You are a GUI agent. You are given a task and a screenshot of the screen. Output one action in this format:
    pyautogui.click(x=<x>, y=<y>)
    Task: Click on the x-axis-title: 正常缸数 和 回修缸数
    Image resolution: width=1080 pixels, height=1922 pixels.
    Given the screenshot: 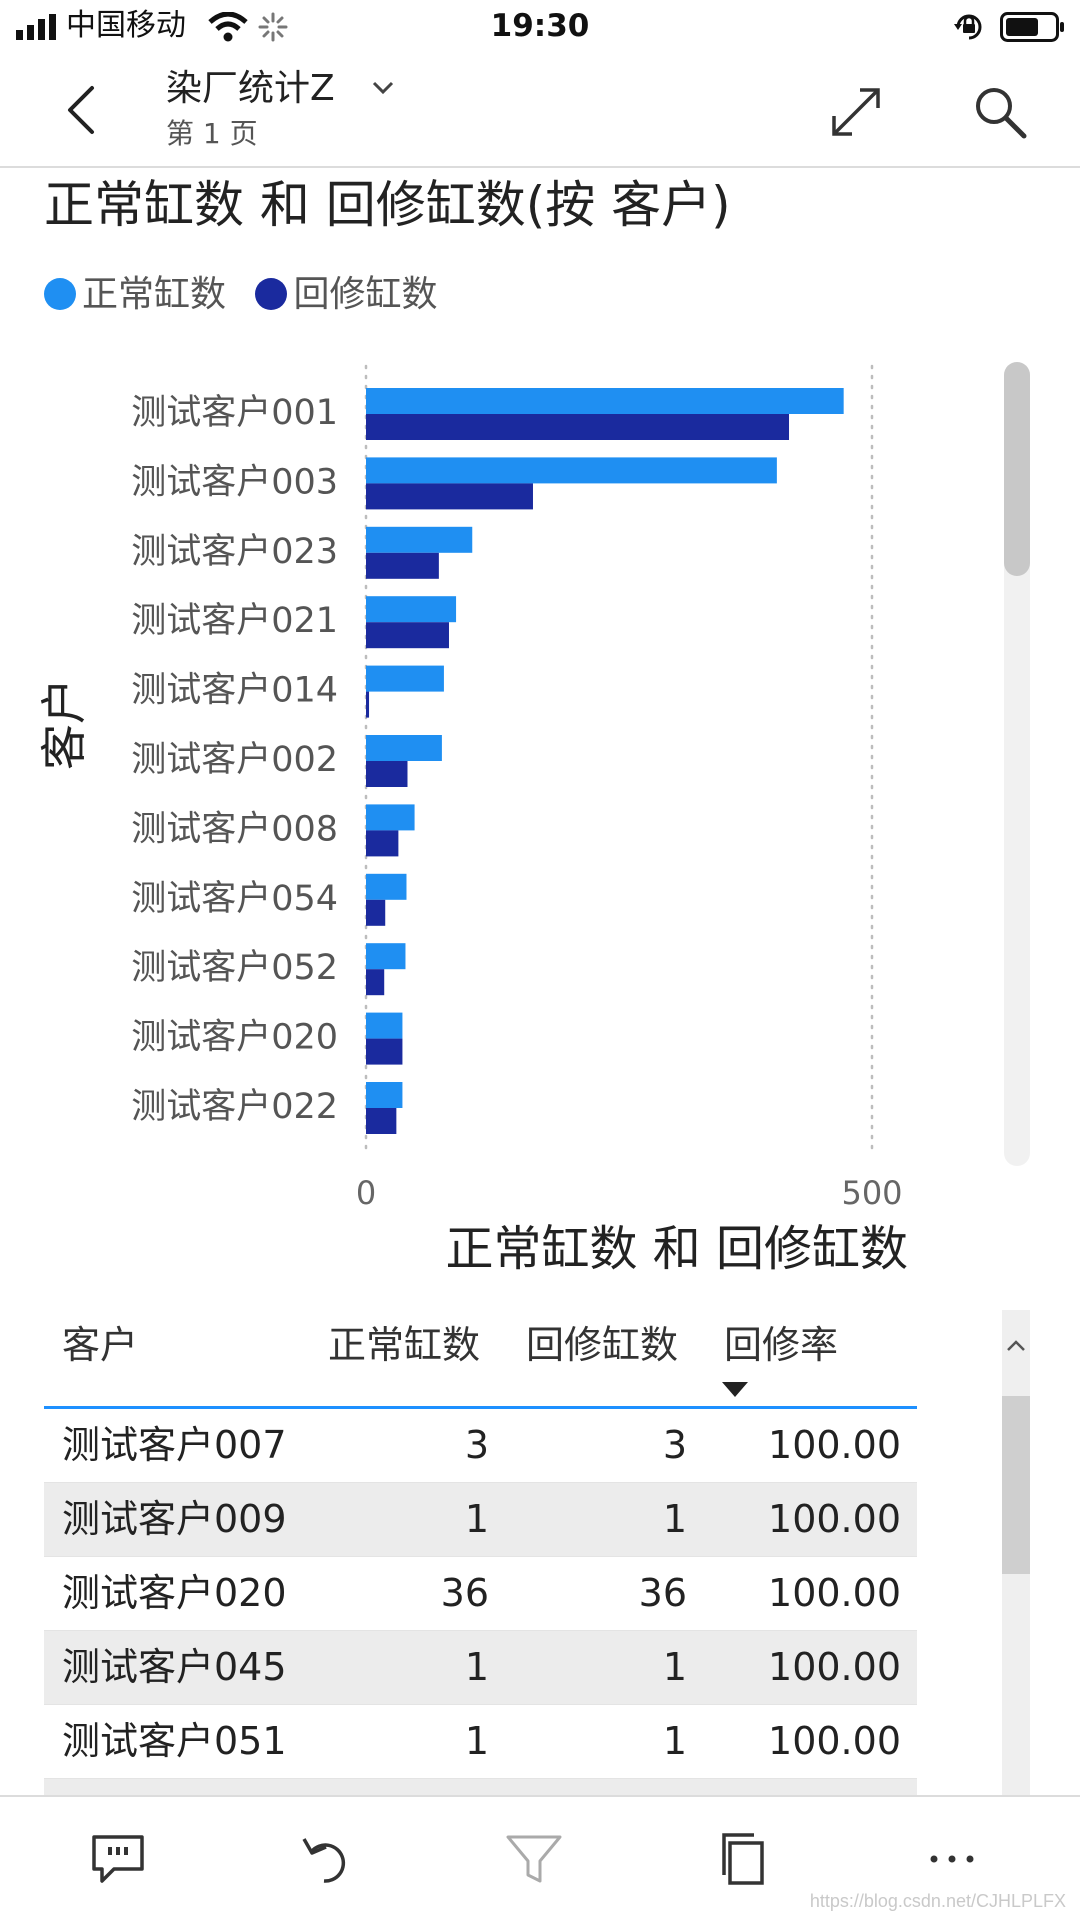 What is the action you would take?
    pyautogui.click(x=676, y=1249)
    